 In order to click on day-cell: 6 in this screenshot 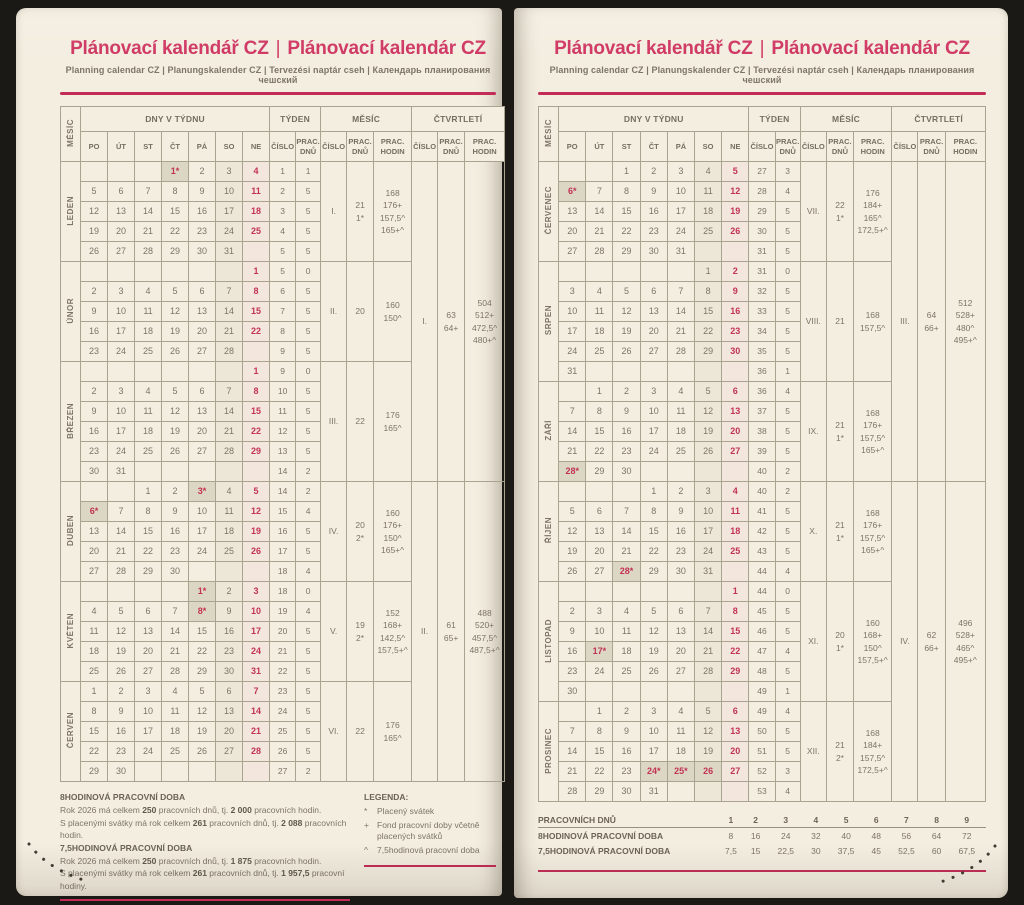, I will do `click(735, 391)`.